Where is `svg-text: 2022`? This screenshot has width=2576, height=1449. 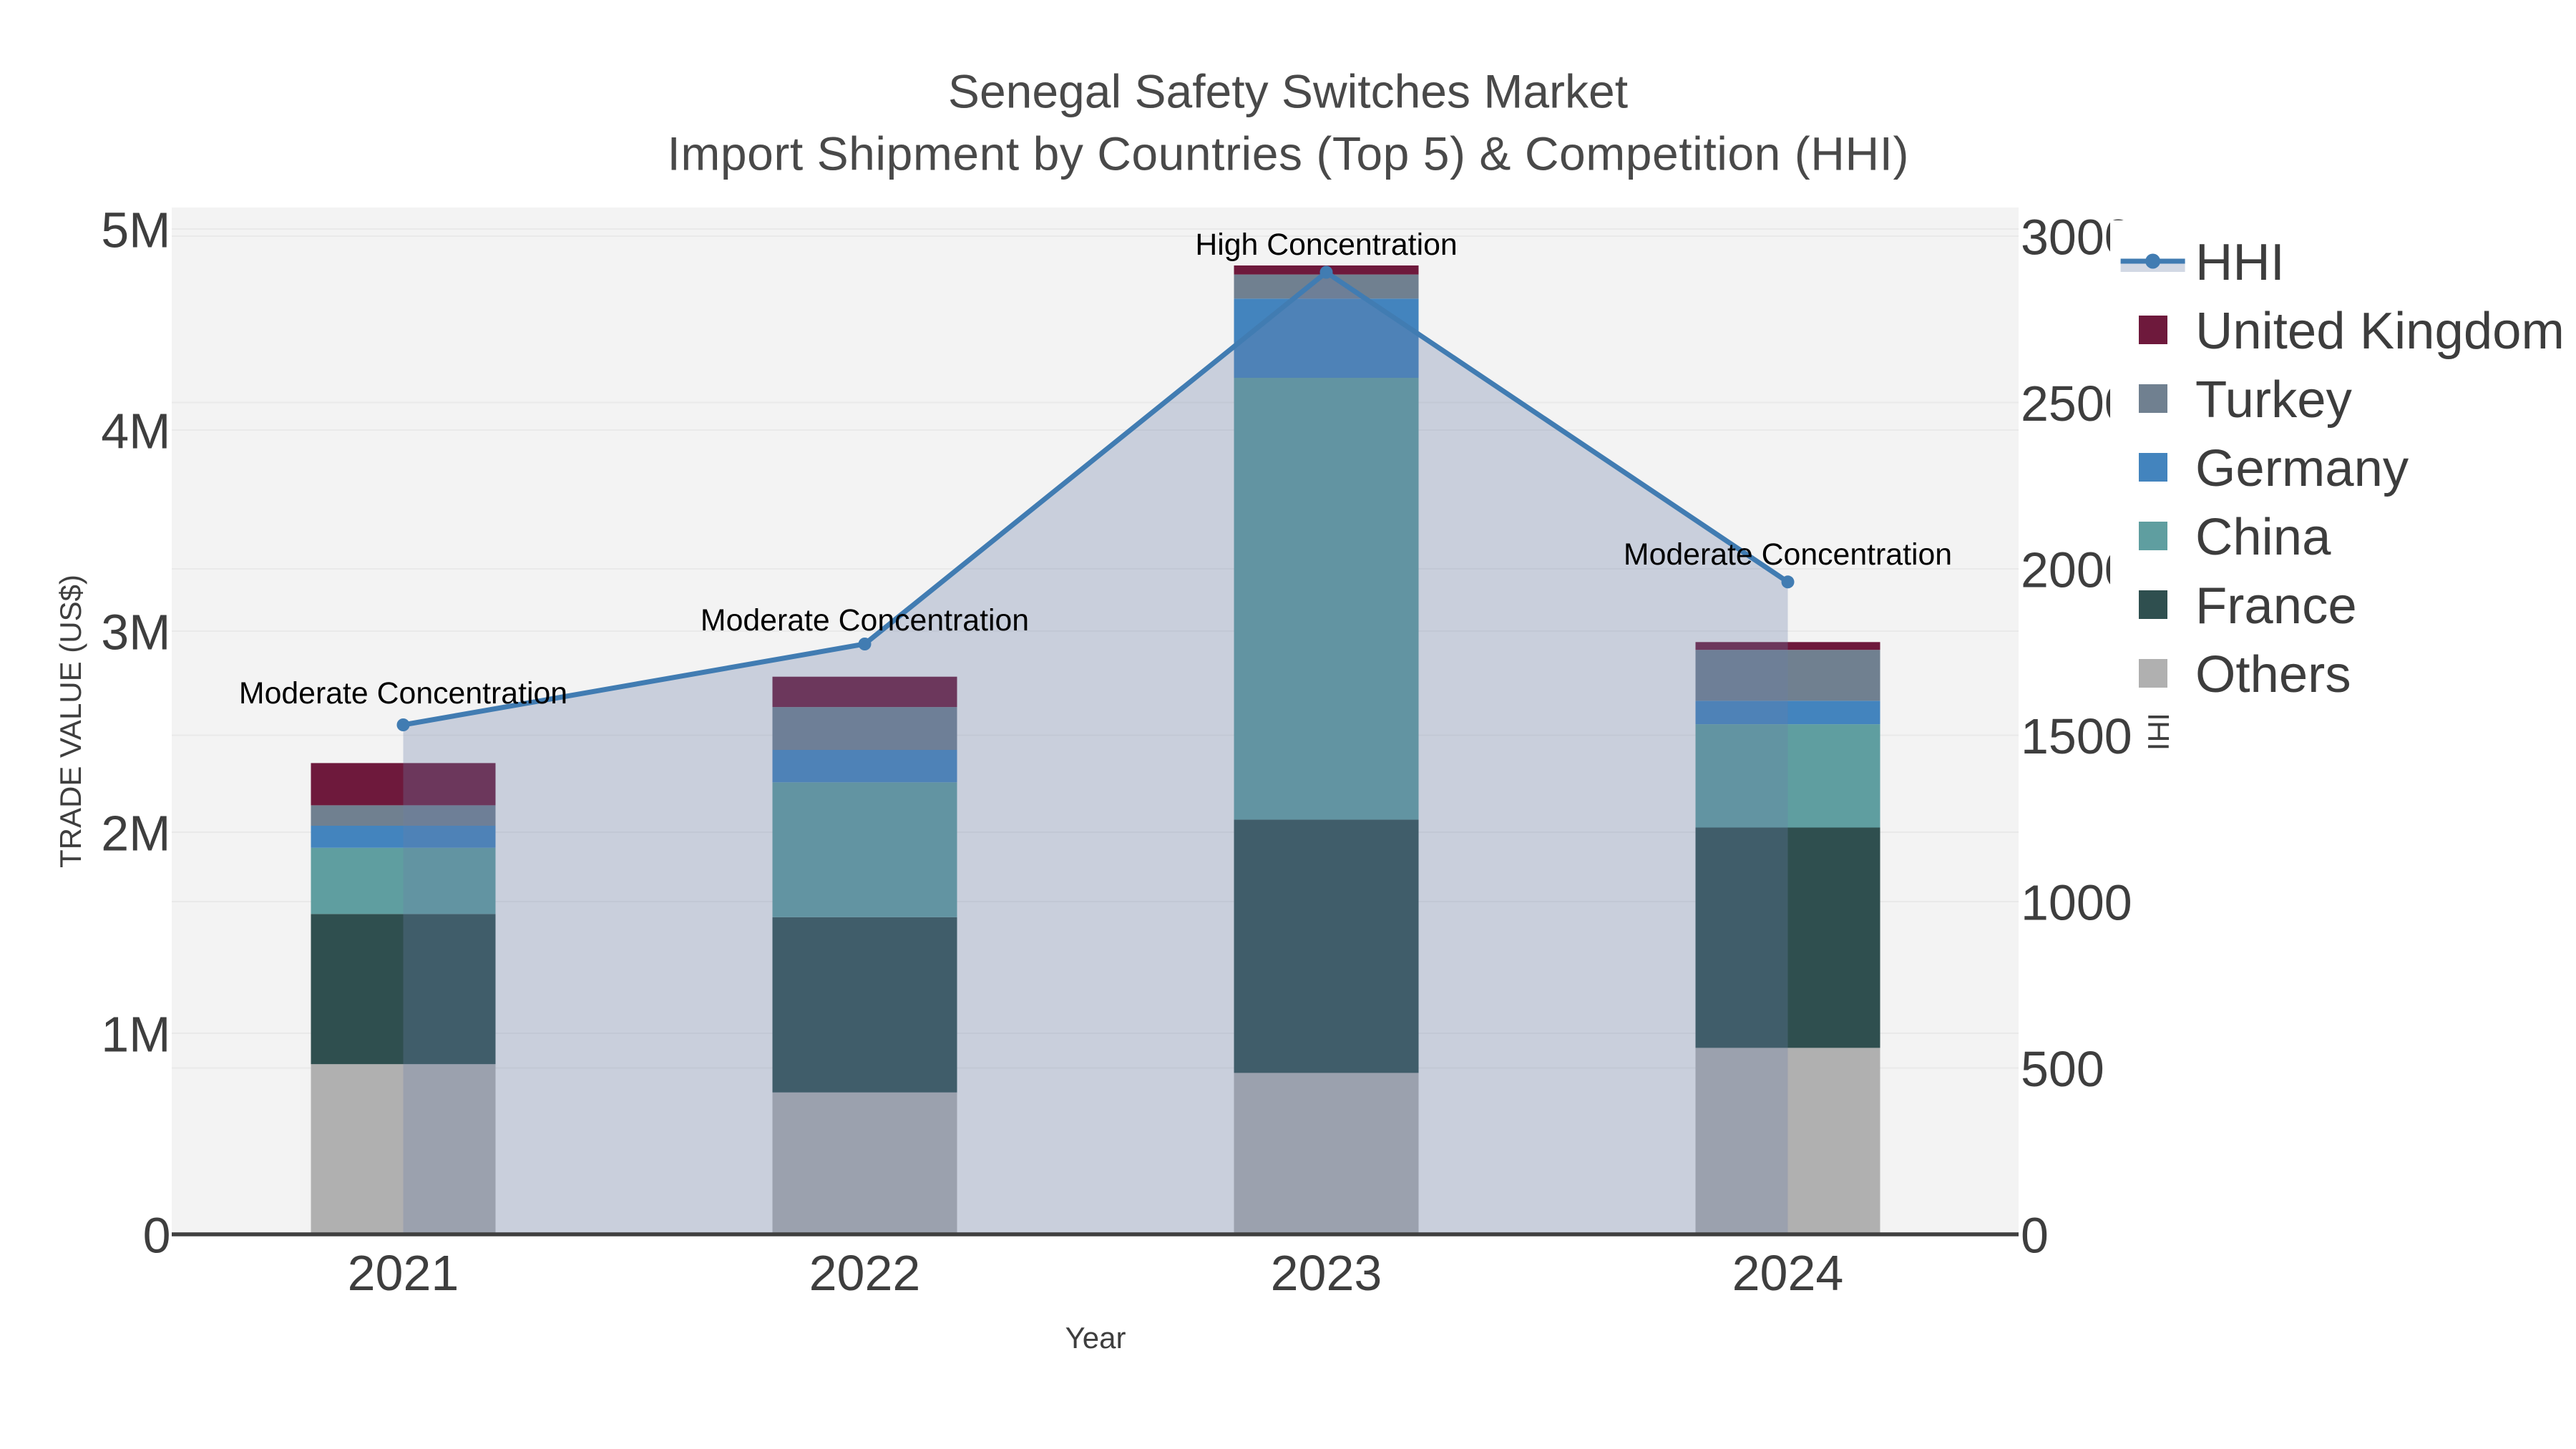
svg-text: 2022 is located at coordinates (865, 1273).